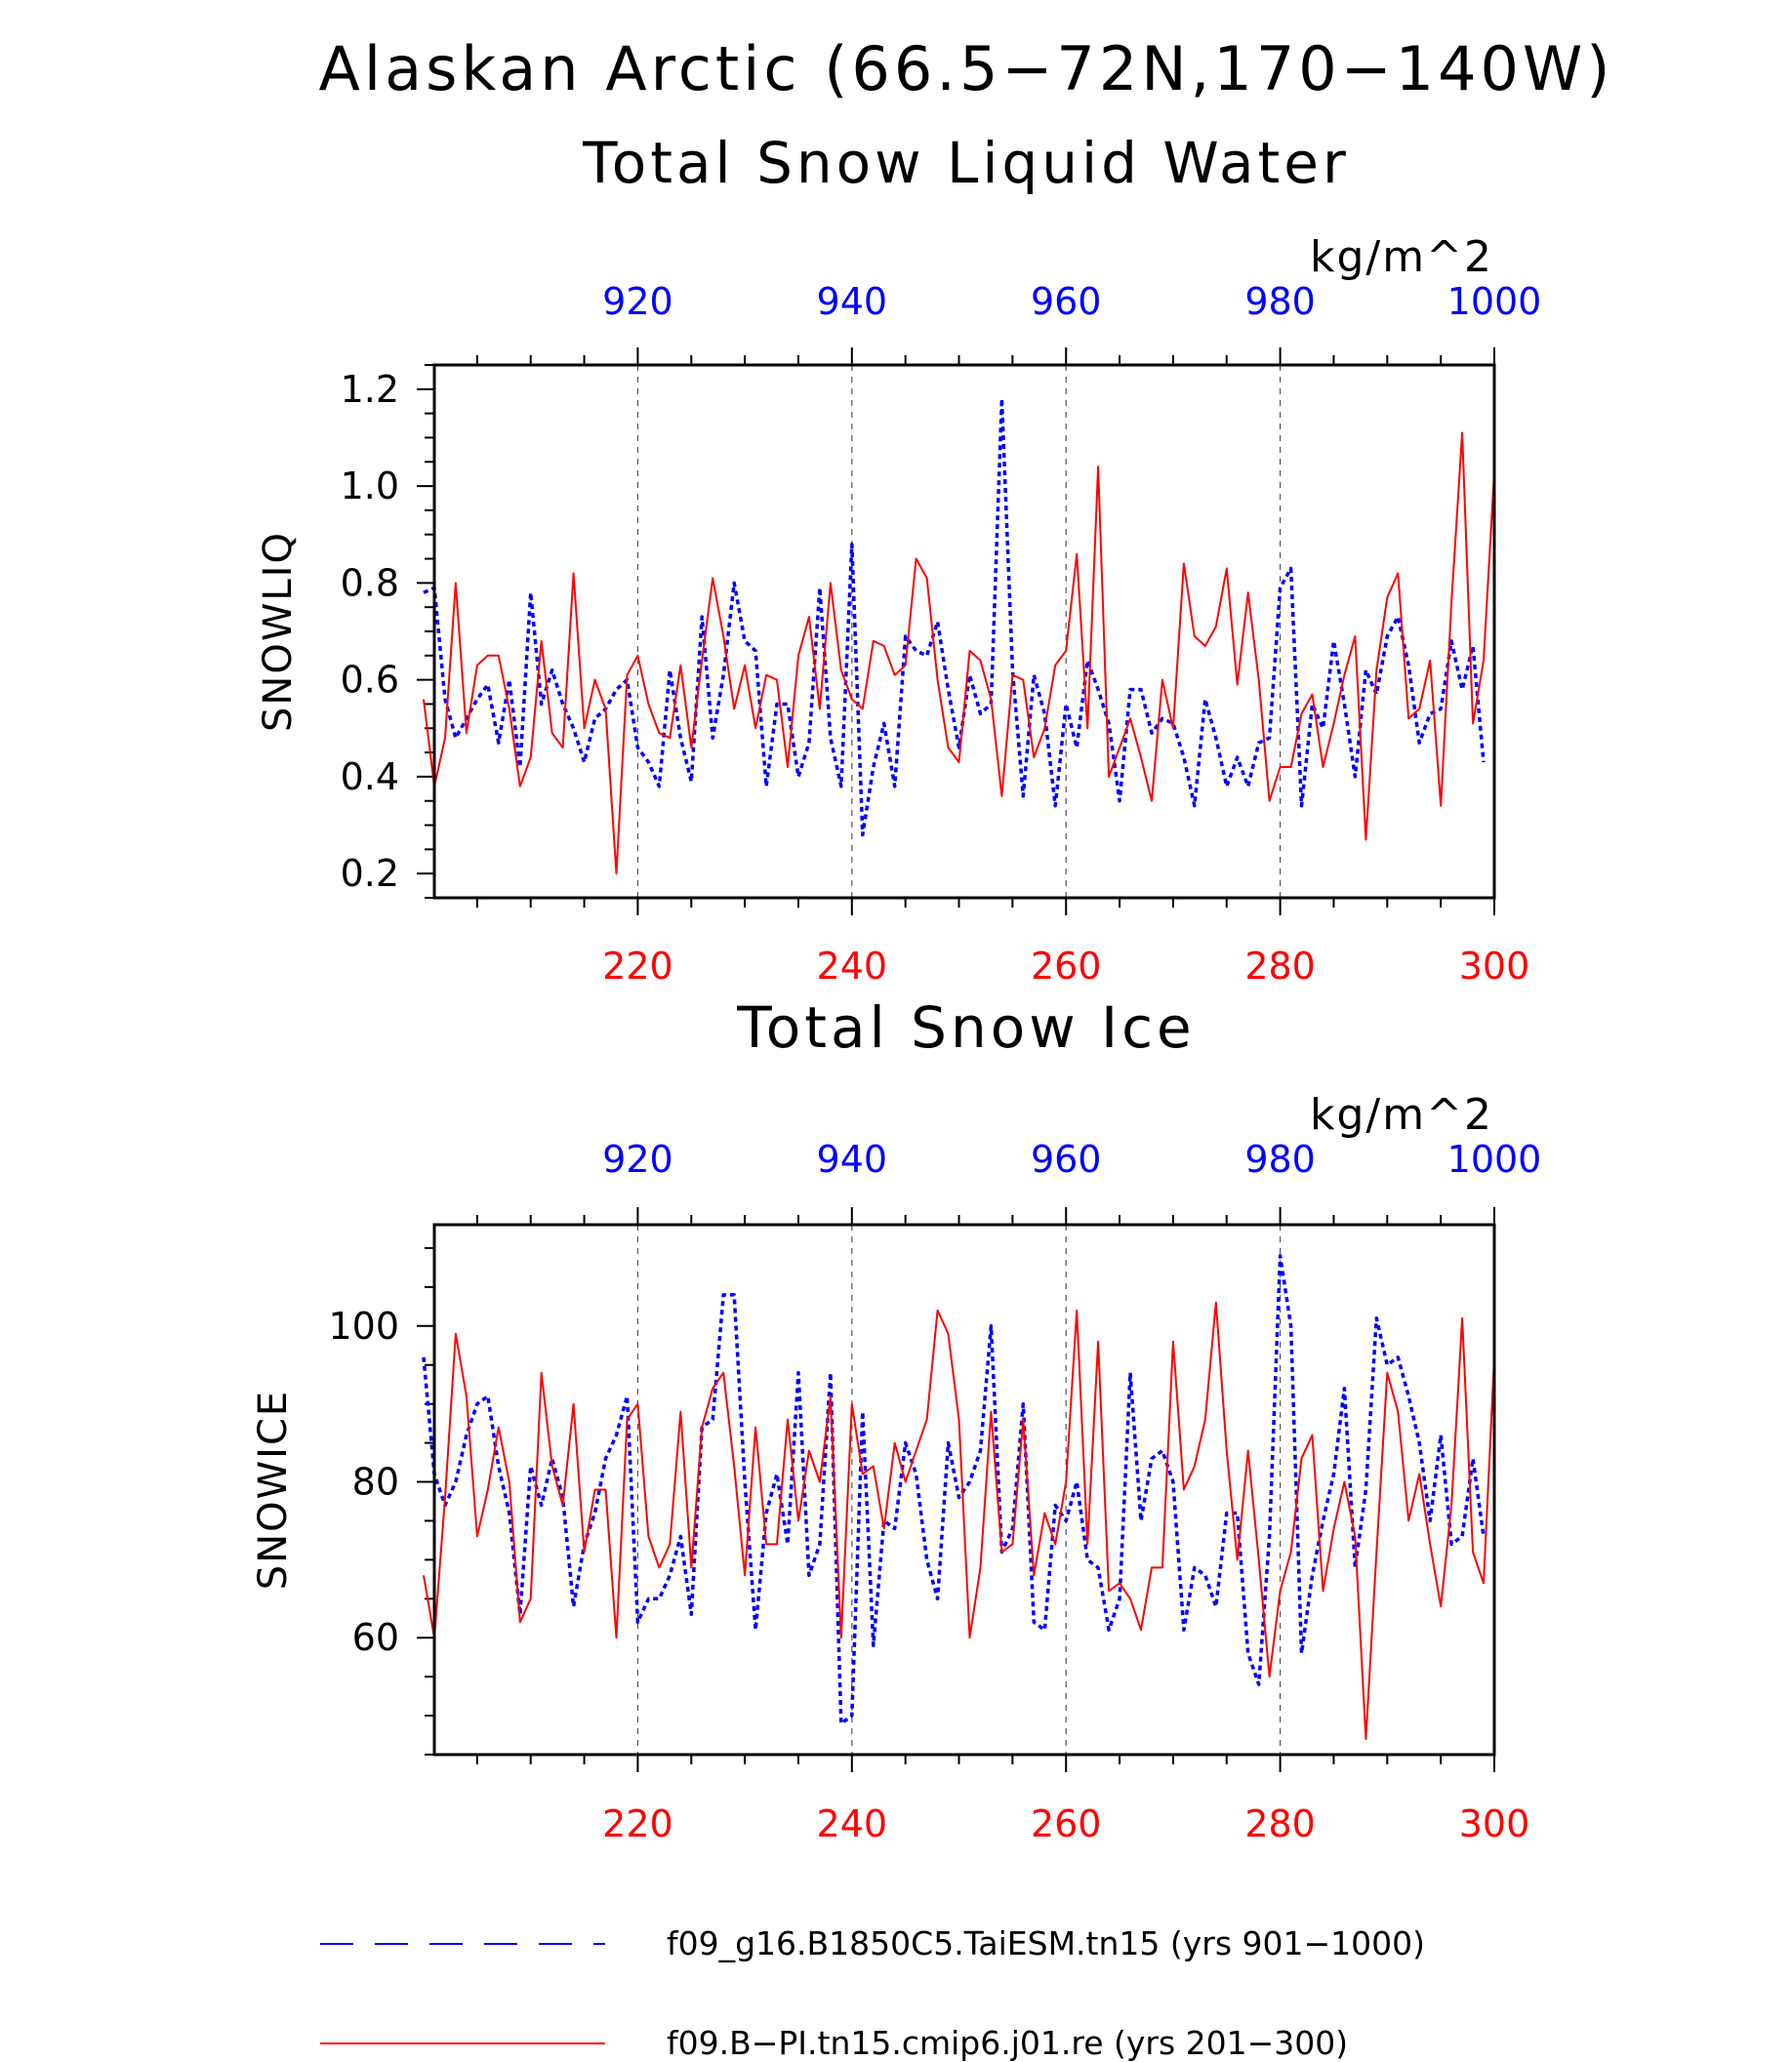 The height and width of the screenshot is (2062, 1792). What do you see at coordinates (370, 776) in the screenshot?
I see `y-tick-label: 0.4` at bounding box center [370, 776].